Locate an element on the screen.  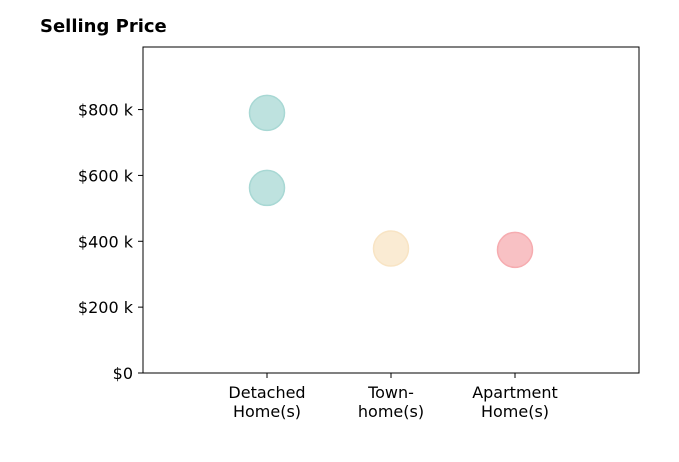
y-tick-label: $600 k is located at coordinates (106, 175).